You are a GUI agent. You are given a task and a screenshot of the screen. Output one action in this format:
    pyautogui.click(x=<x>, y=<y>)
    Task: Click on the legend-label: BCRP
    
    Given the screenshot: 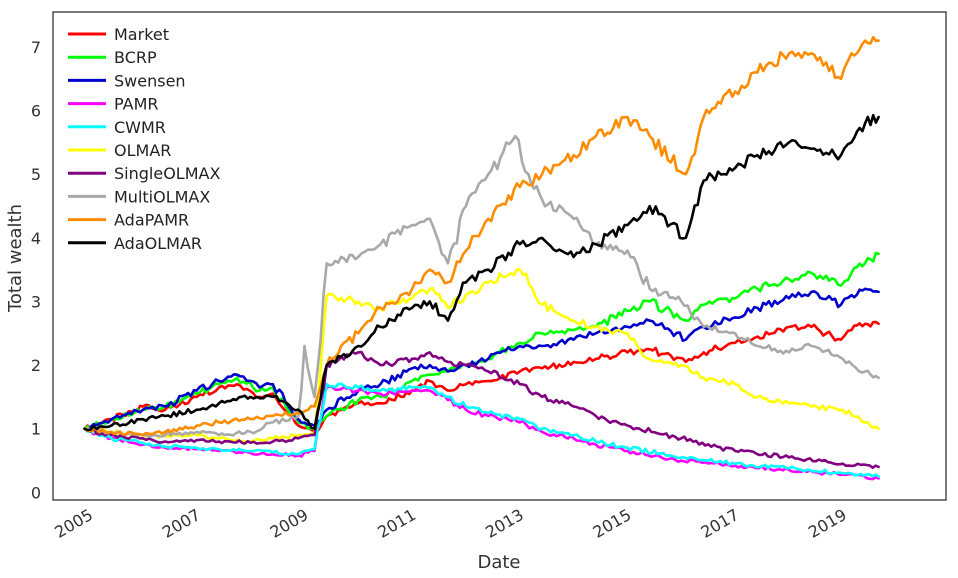 What is the action you would take?
    pyautogui.click(x=135, y=57)
    